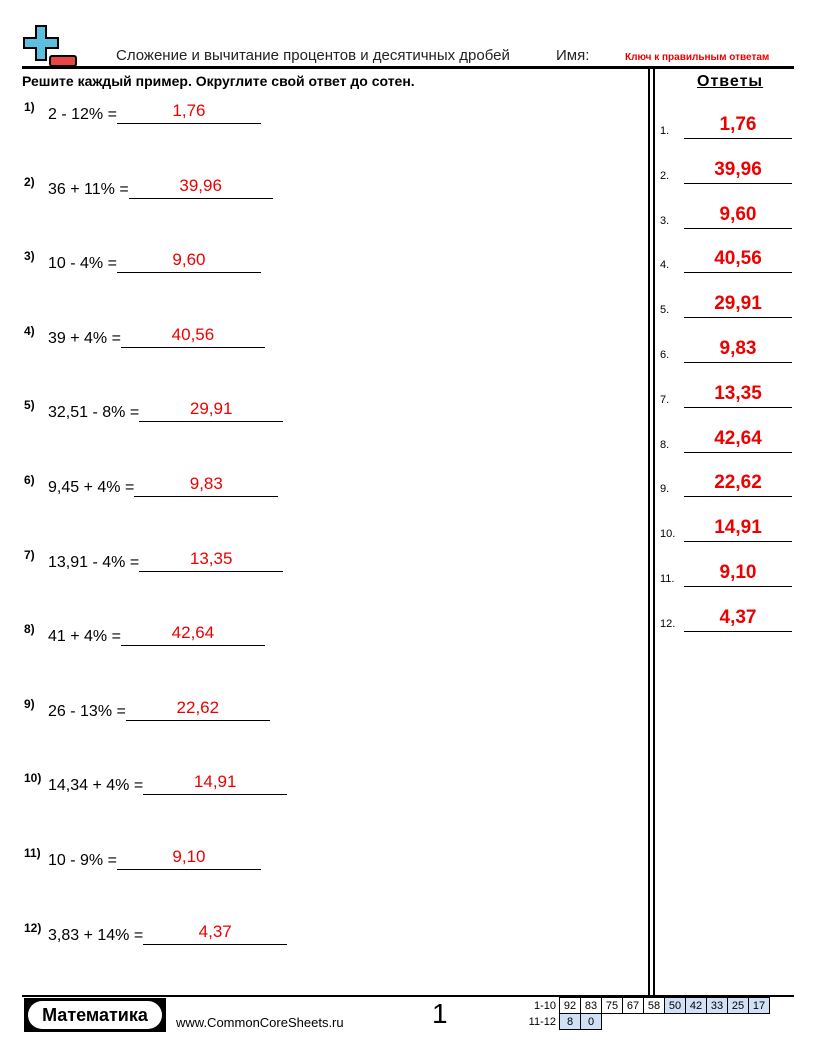  I want to click on answer-line: 4,37, so click(215, 933).